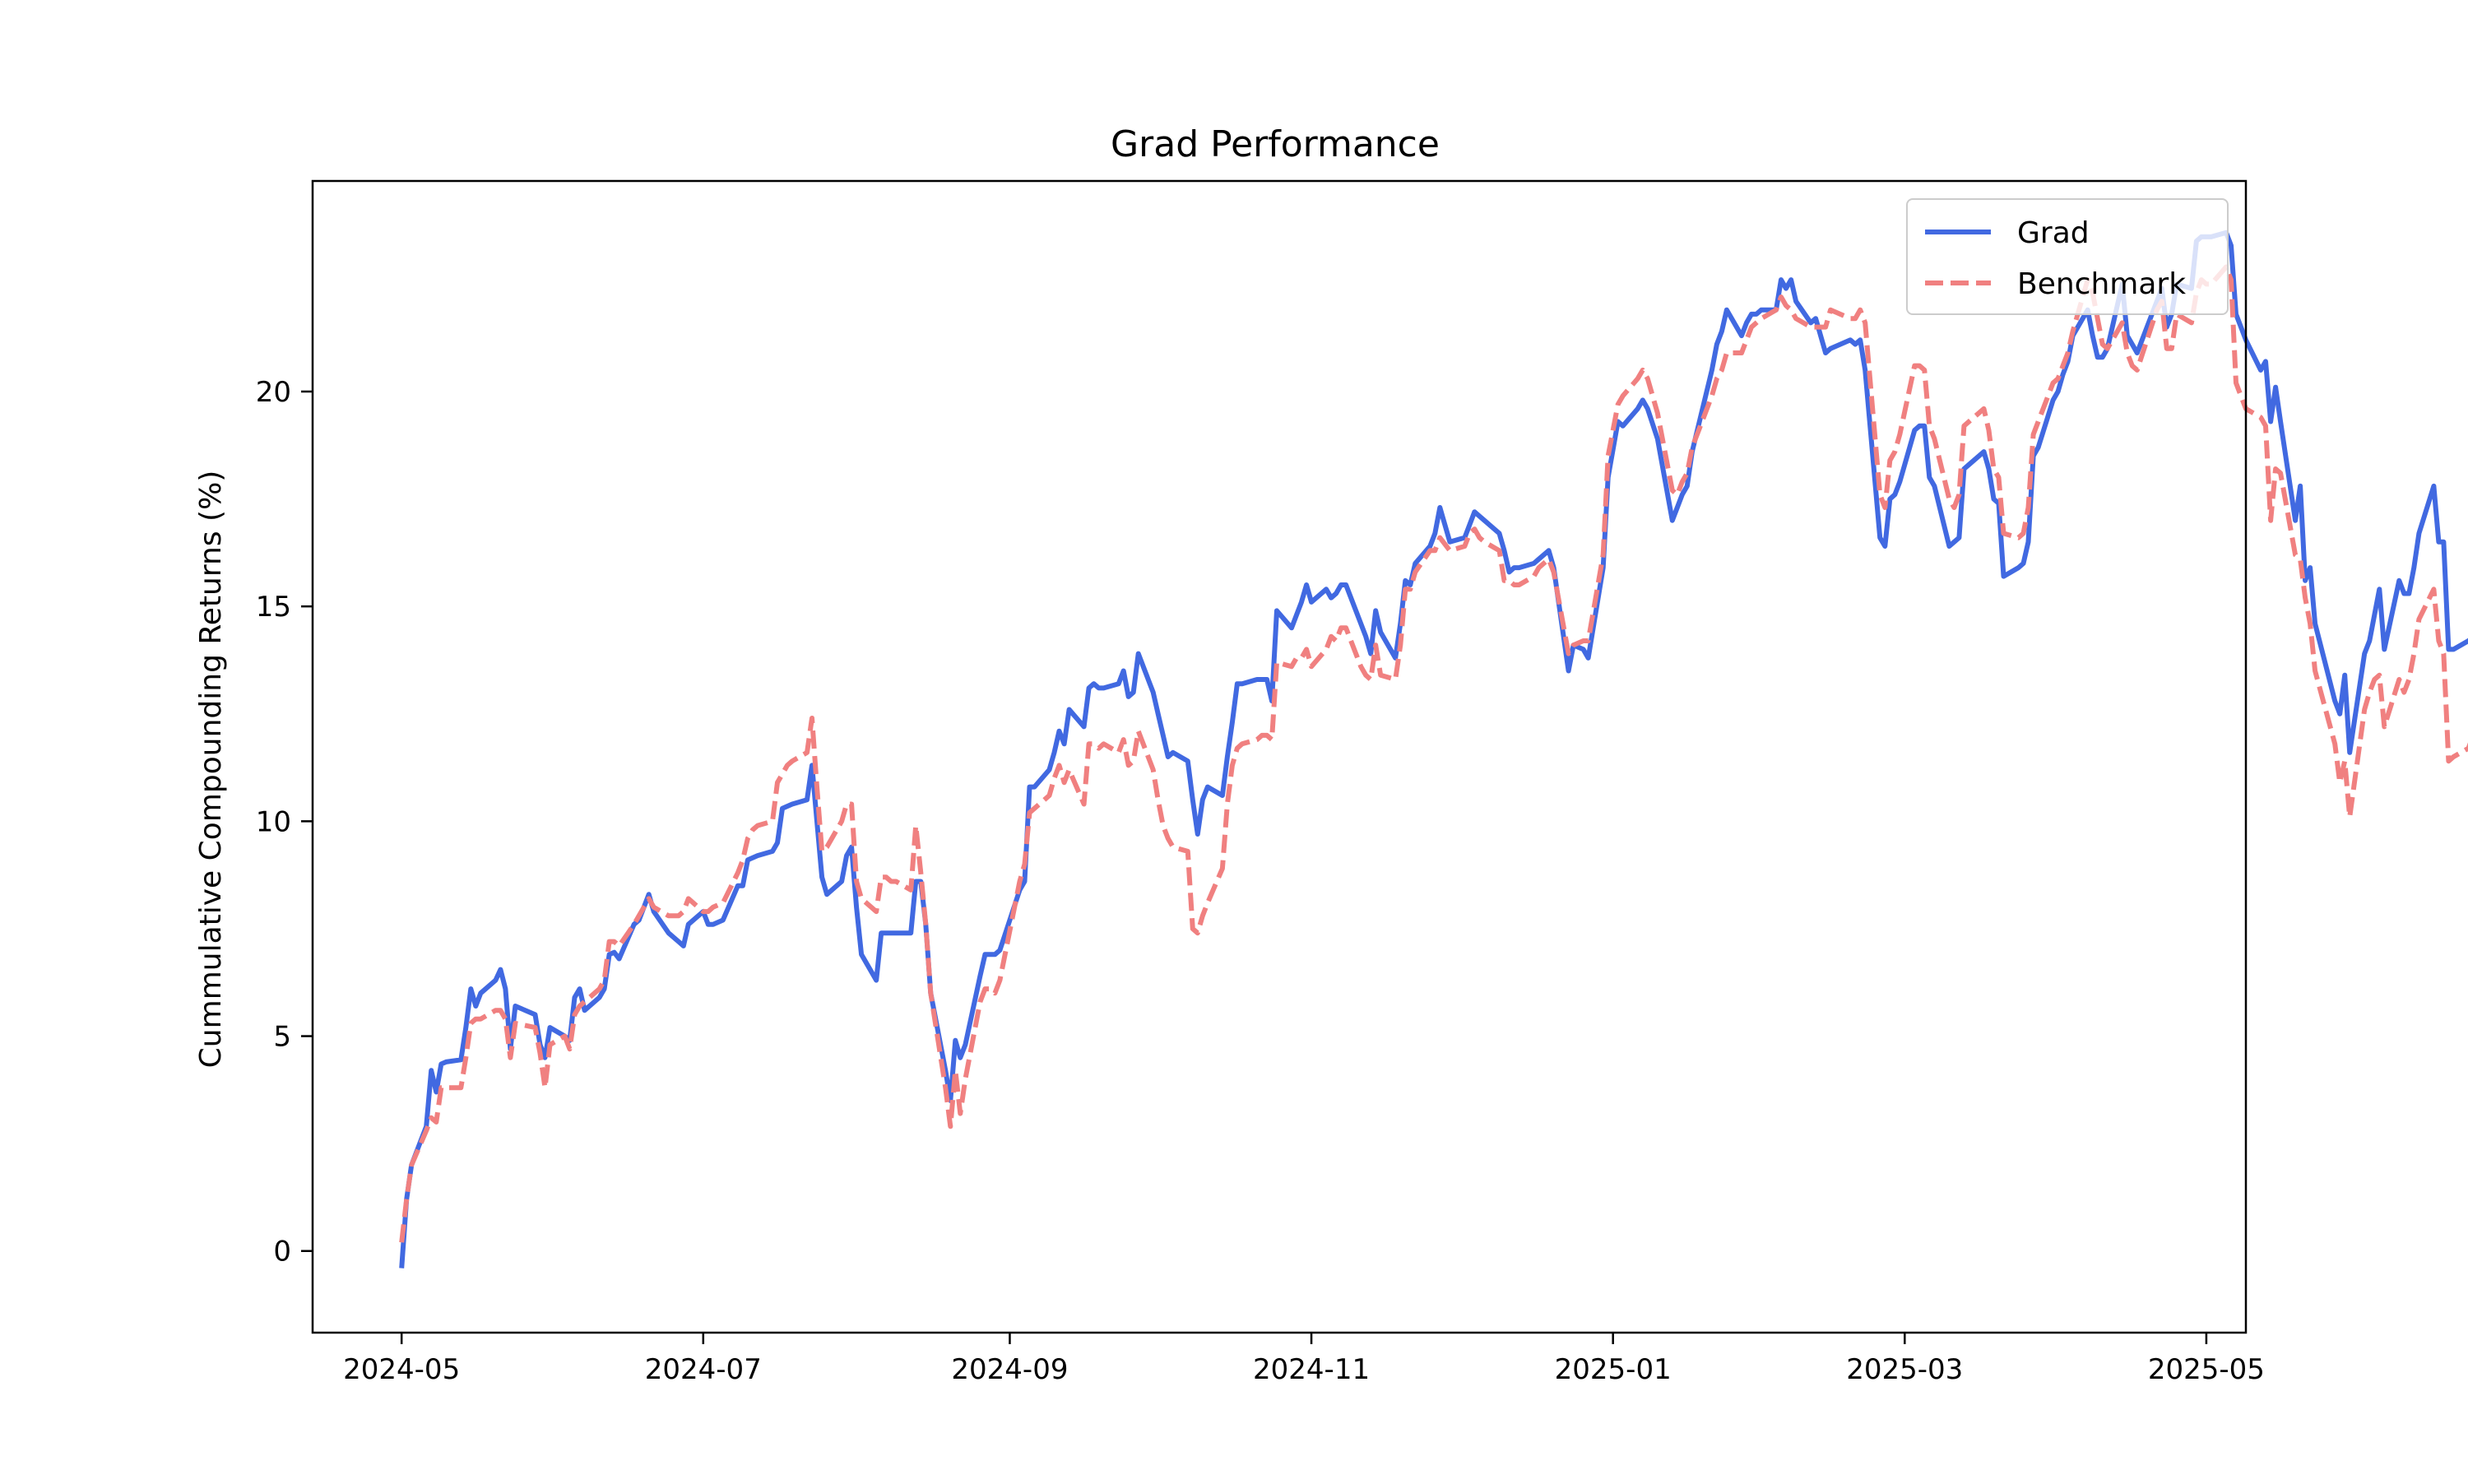  What do you see at coordinates (1905, 1369) in the screenshot?
I see `x-tick-label: 2025-03` at bounding box center [1905, 1369].